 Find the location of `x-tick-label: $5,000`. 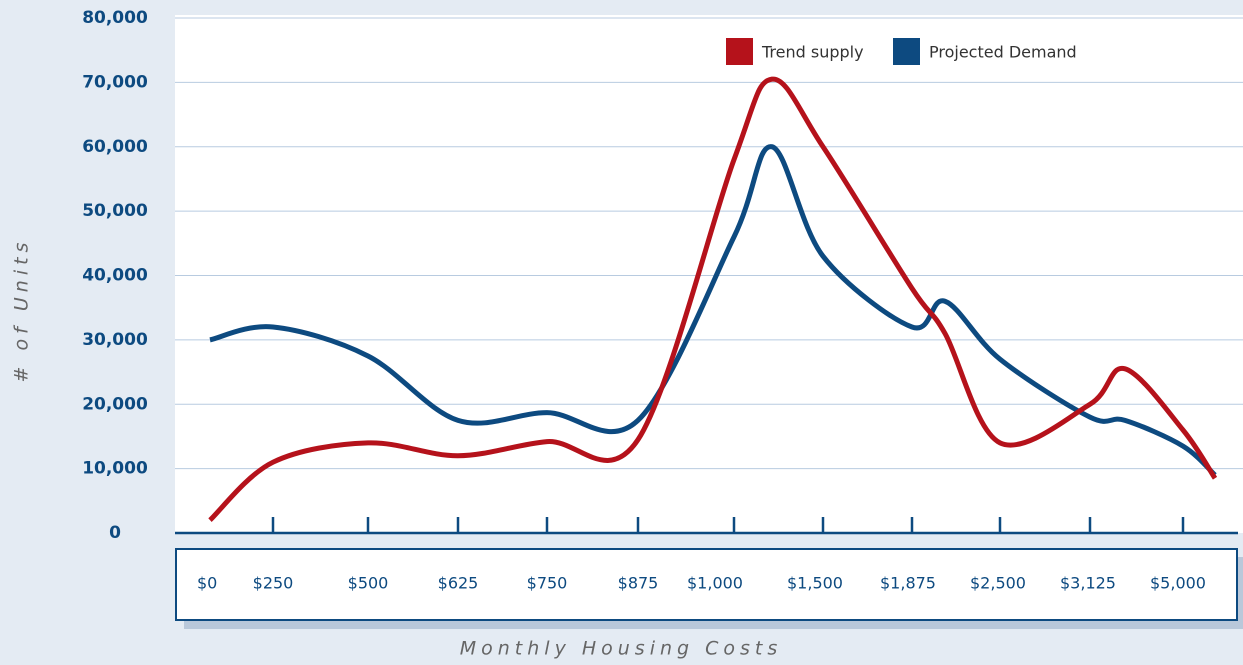

x-tick-label: $5,000 is located at coordinates (1178, 583).